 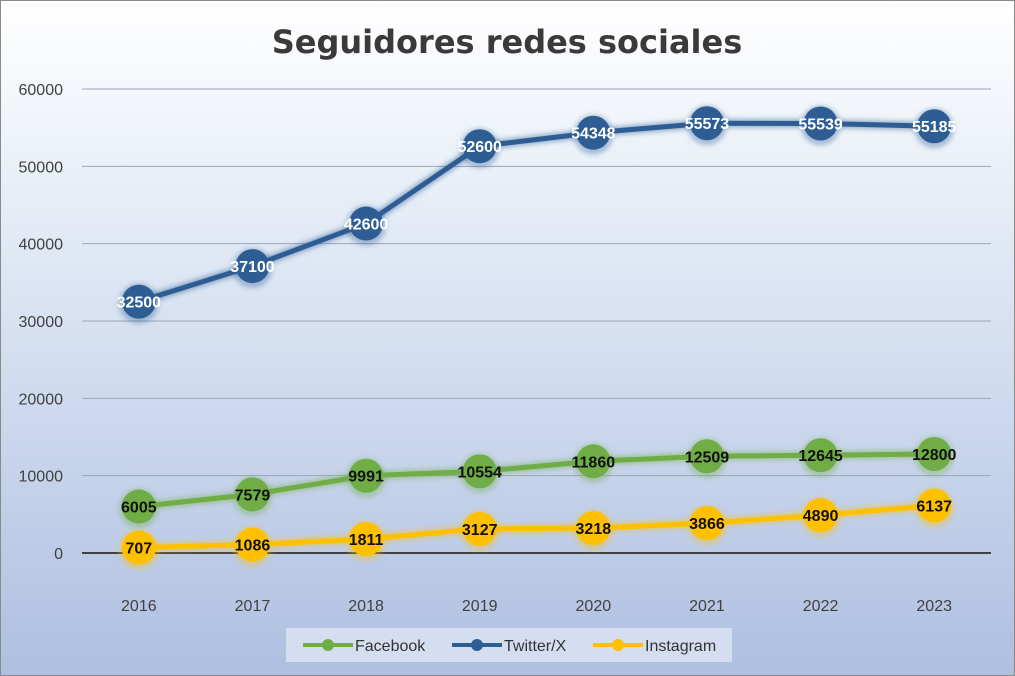 I want to click on legend-item-twitter-x: Twitter/X, so click(x=509, y=646).